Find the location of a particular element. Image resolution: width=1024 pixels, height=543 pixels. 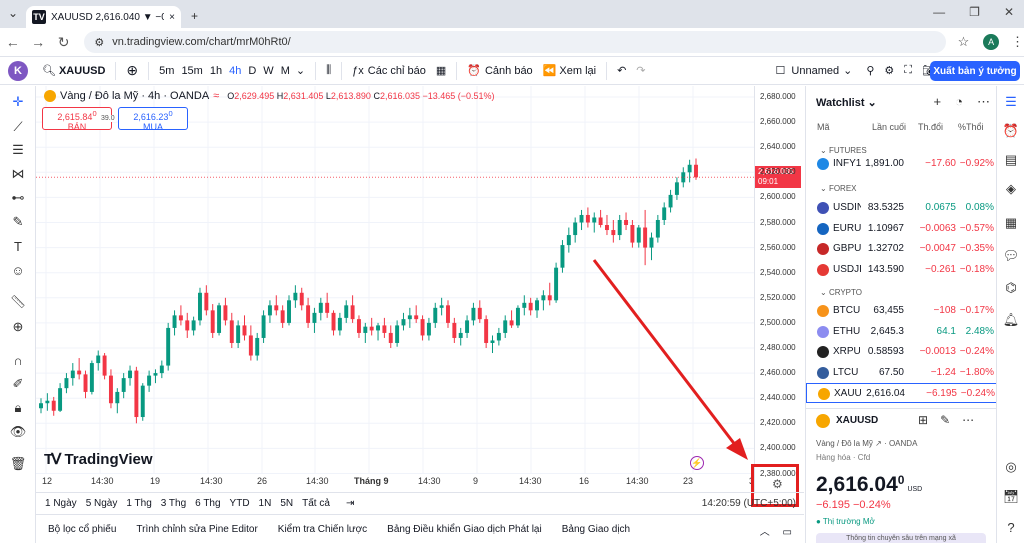

magnet-icon: ∩ is located at coordinates (18, 360).